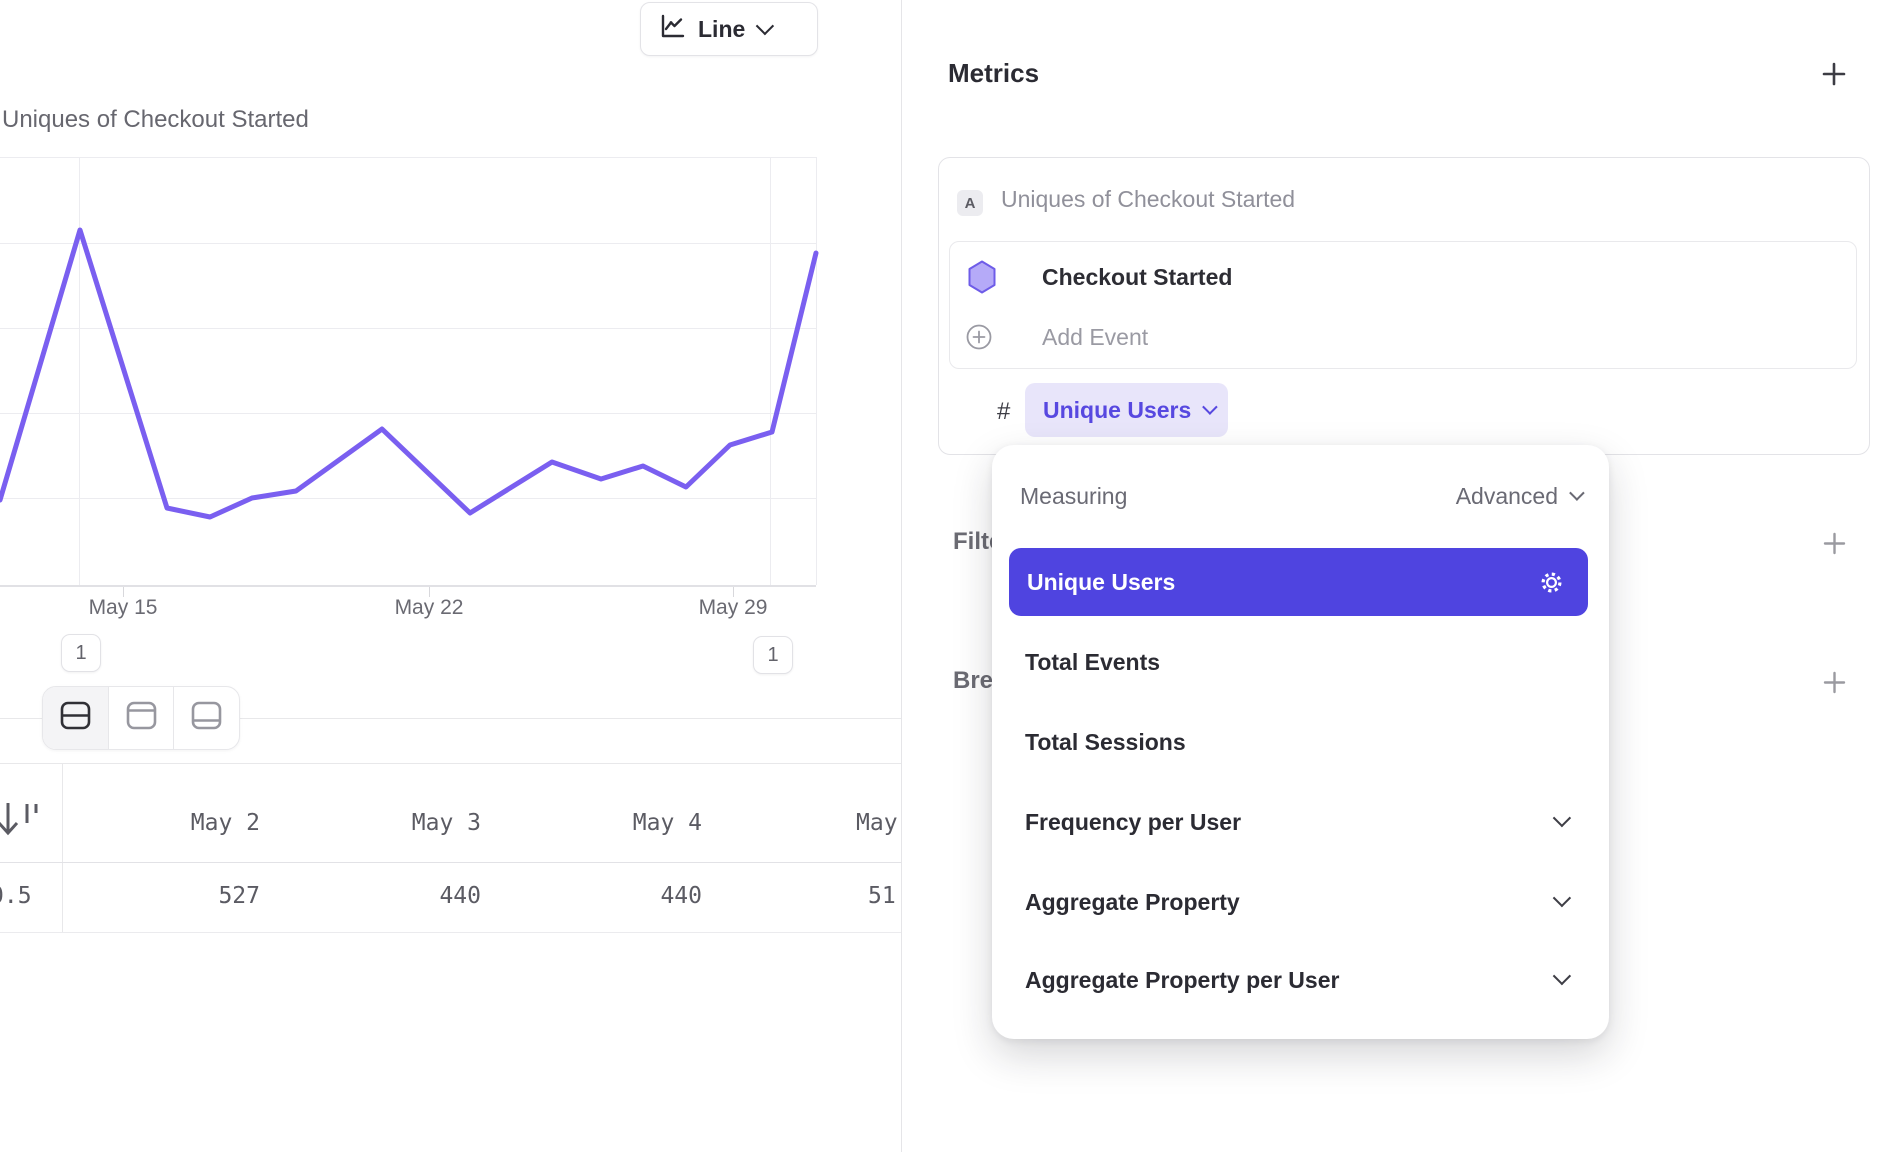 This screenshot has width=1898, height=1152. What do you see at coordinates (1182, 979) in the screenshot?
I see `menu-item-label: Aggregate Property per User` at bounding box center [1182, 979].